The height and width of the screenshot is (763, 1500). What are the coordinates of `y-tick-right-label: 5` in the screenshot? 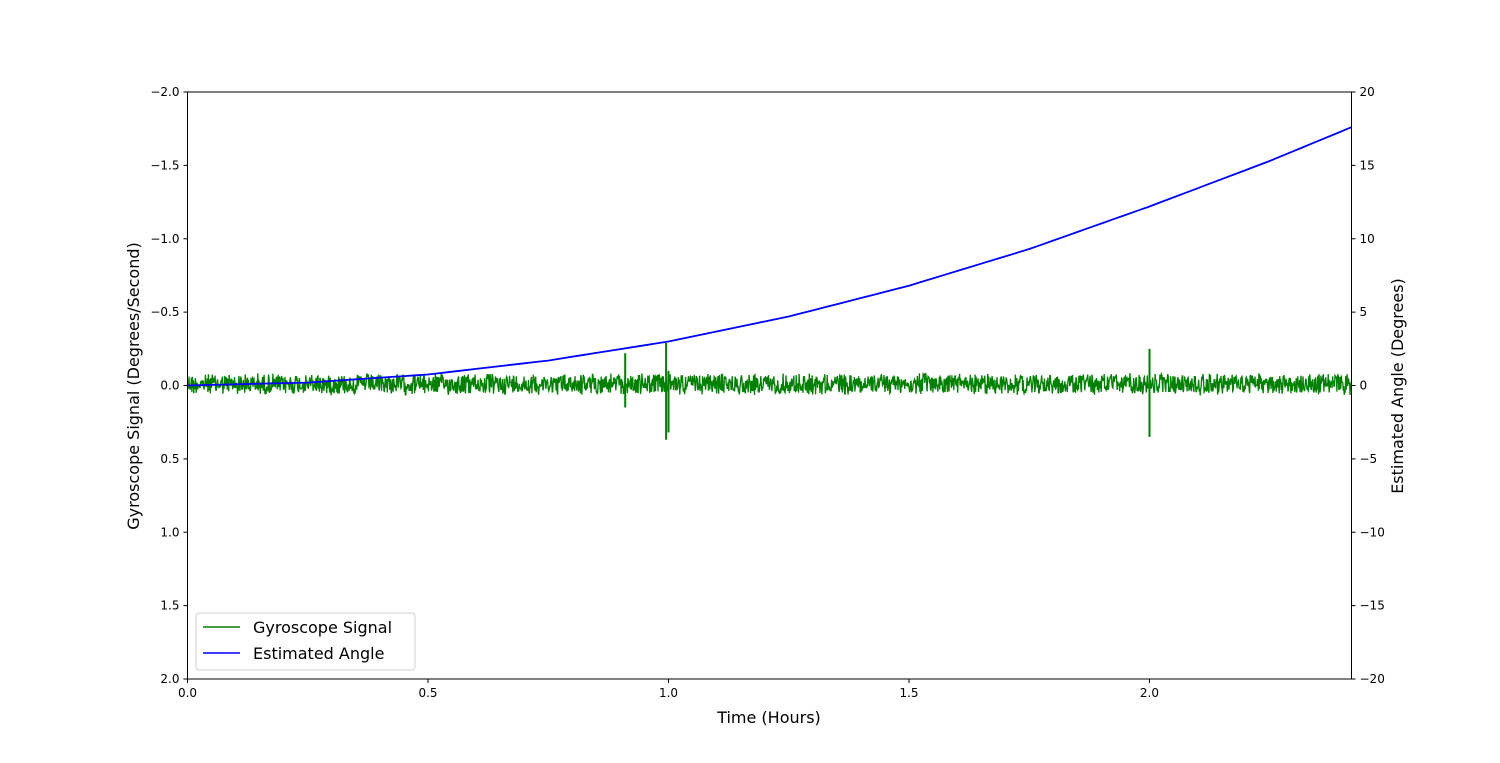 It's located at (1364, 312).